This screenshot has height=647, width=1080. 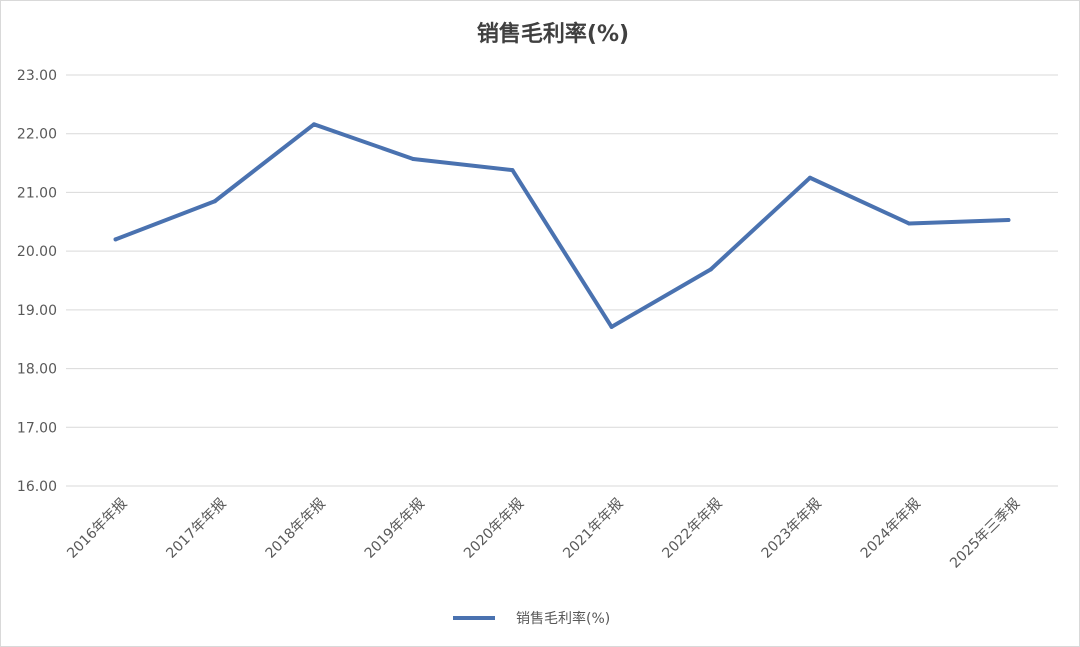 I want to click on y-tick-label: 21.00, so click(x=37, y=193).